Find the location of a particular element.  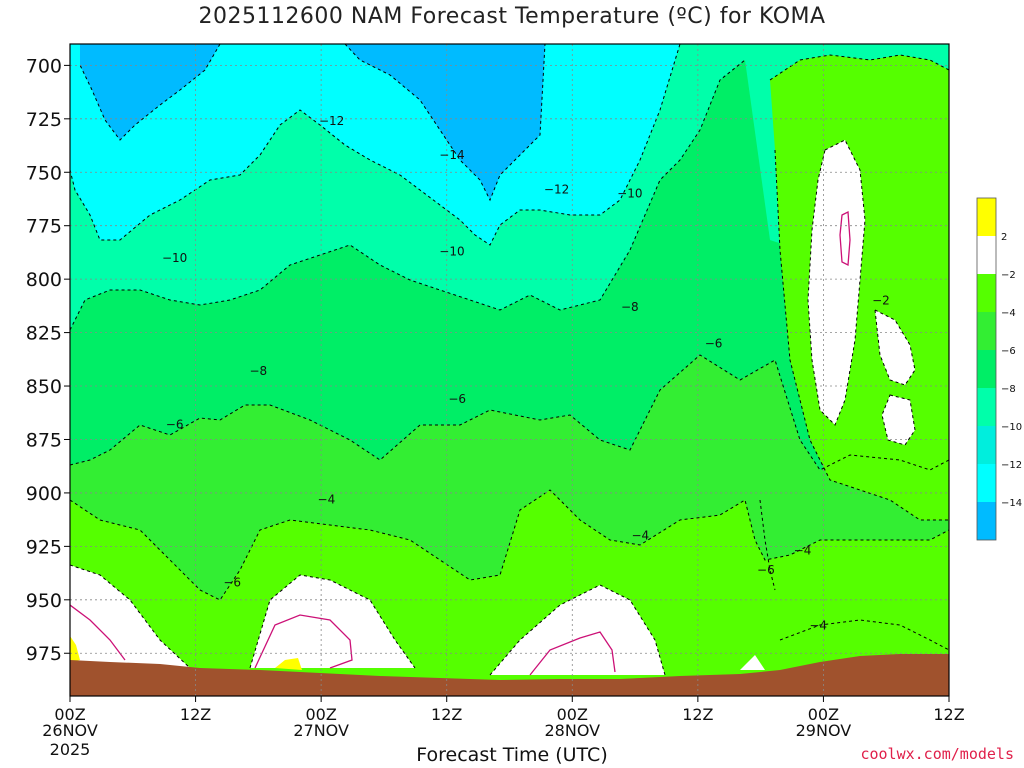

y-tick-label: 775 is located at coordinates (44, 227).